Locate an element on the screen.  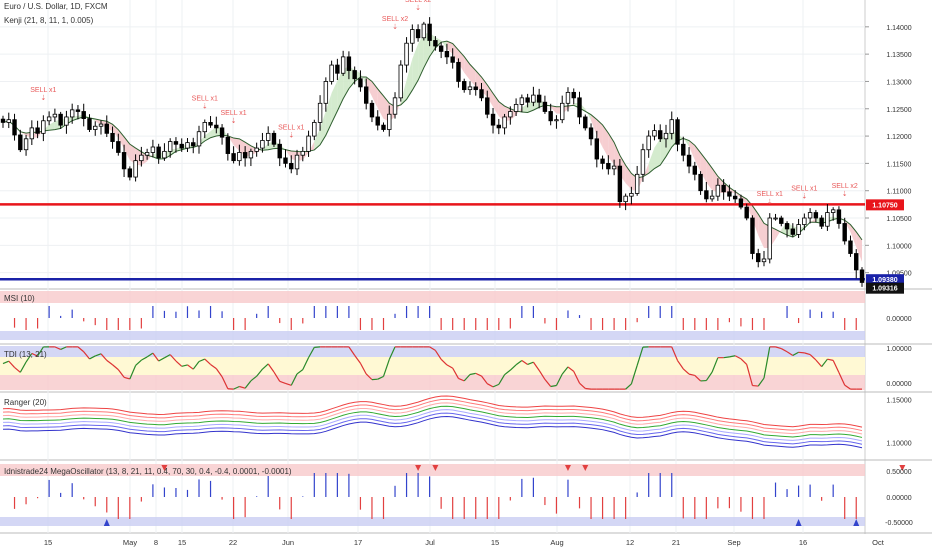
x-tick-label: Aug is located at coordinates (556, 542).